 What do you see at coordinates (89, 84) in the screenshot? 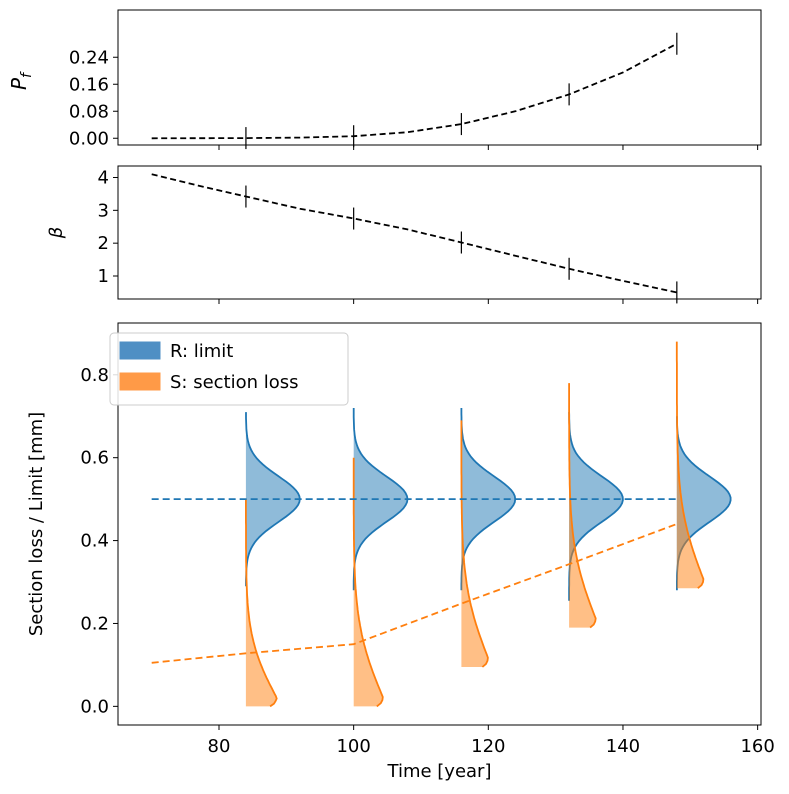
I see `pf-ytick-label: 0.16` at bounding box center [89, 84].